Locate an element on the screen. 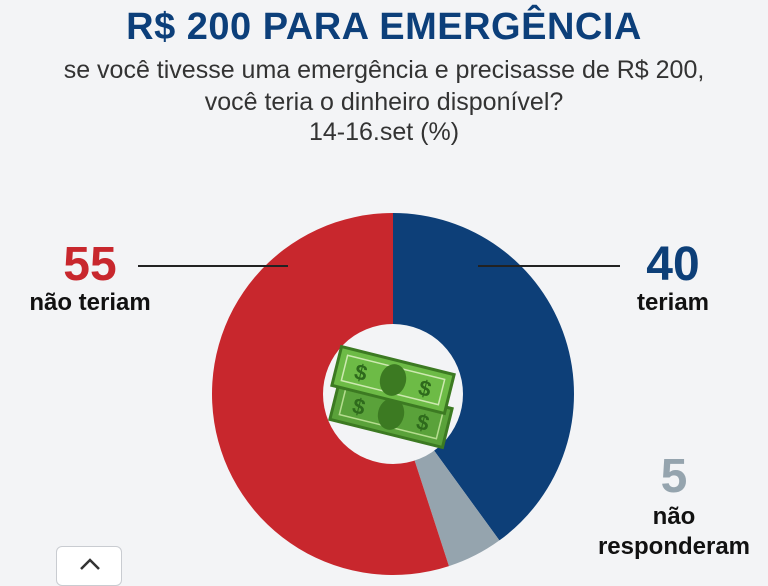 Image resolution: width=768 pixels, height=586 pixels. value-teriam: 40 is located at coordinates (672, 264).